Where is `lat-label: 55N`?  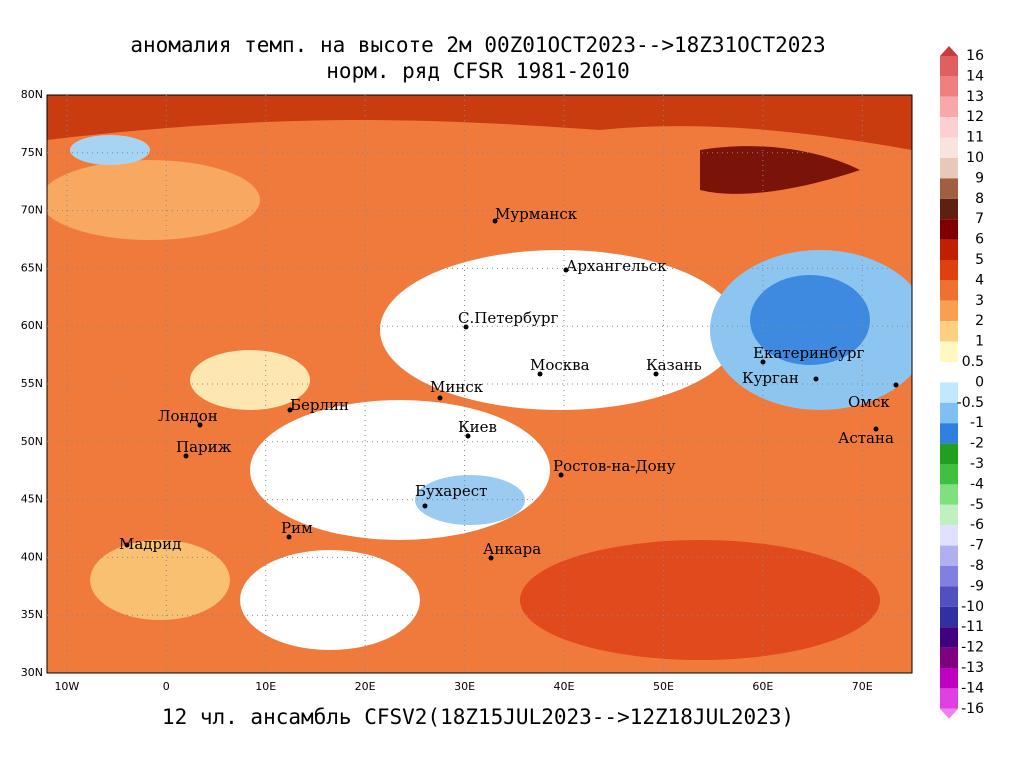 lat-label: 55N is located at coordinates (32, 383).